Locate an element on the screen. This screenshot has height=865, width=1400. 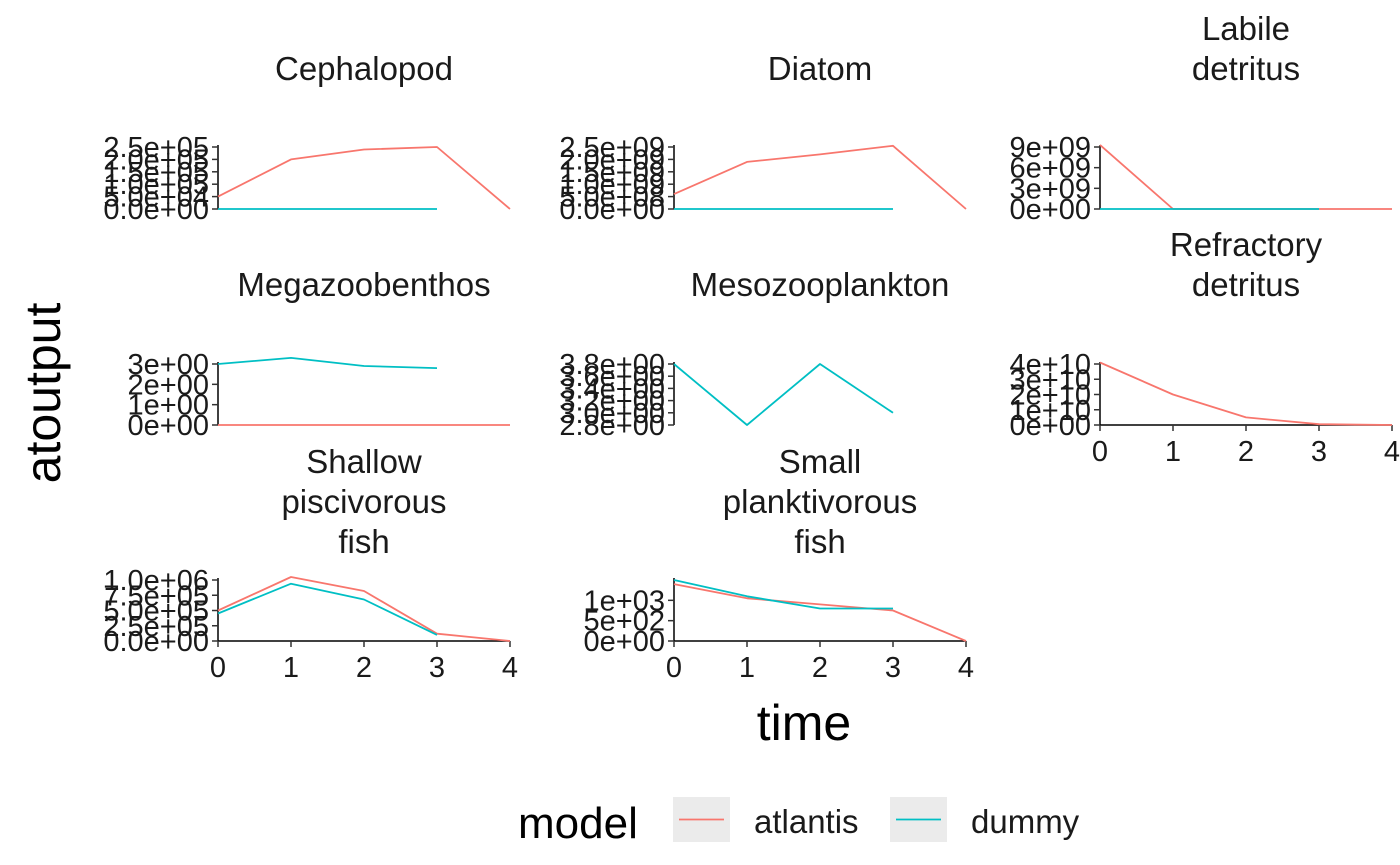
y-tick-label: 2.0e+05 is located at coordinates (156, 160).